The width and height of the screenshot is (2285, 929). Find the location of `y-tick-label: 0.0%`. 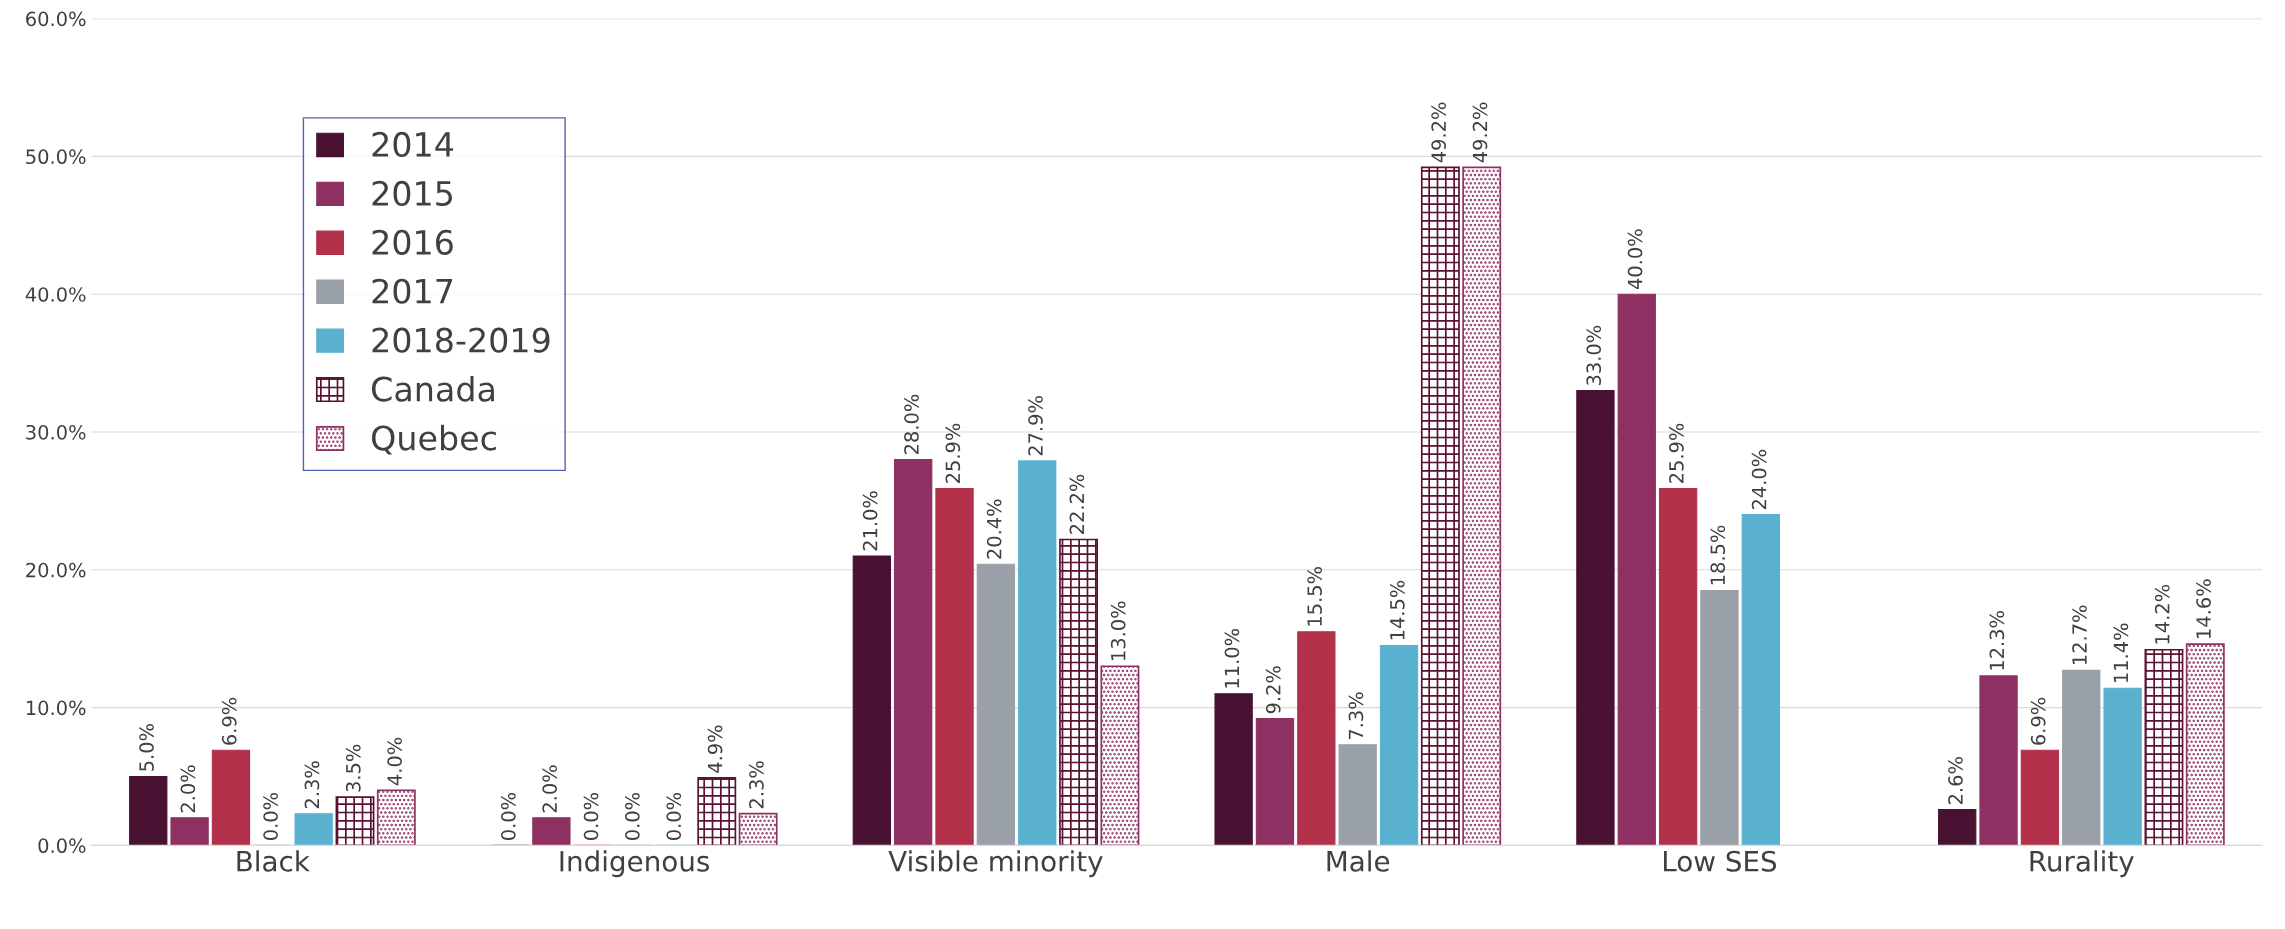

y-tick-label: 0.0% is located at coordinates (62, 846).